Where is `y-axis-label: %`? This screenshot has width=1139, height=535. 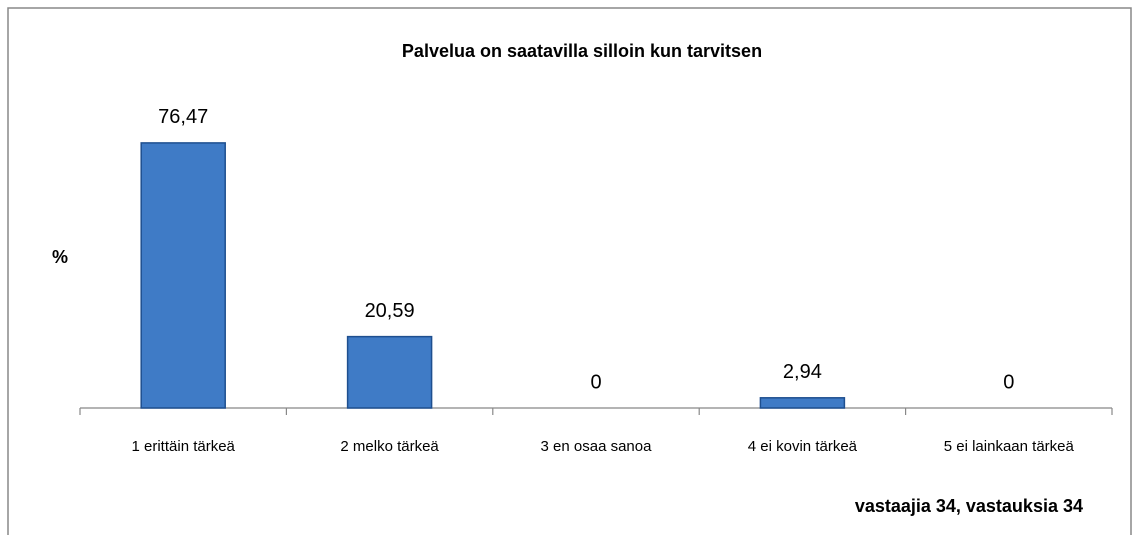
y-axis-label: % is located at coordinates (60, 257).